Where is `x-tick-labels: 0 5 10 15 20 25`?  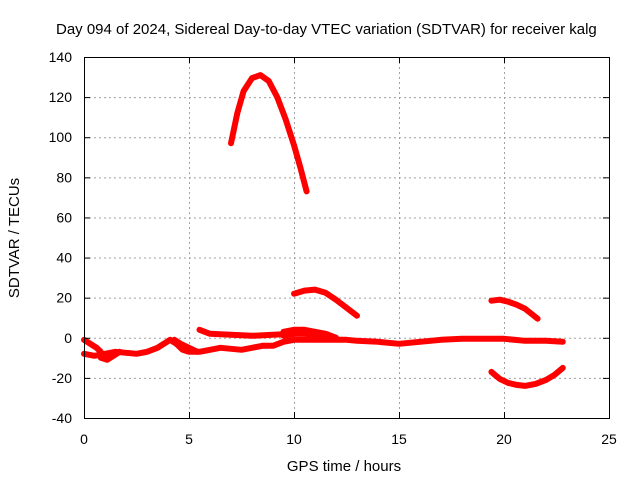 x-tick-labels: 0 5 10 15 20 25 is located at coordinates (348, 439).